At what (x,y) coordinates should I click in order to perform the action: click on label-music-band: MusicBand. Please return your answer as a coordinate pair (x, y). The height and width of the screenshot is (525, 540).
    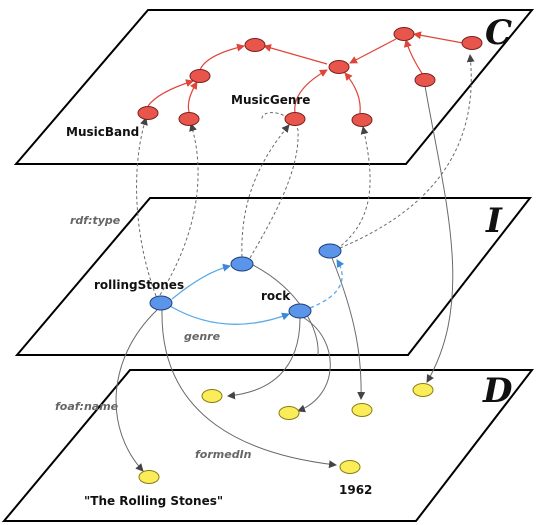
    Looking at the image, I should click on (102, 132).